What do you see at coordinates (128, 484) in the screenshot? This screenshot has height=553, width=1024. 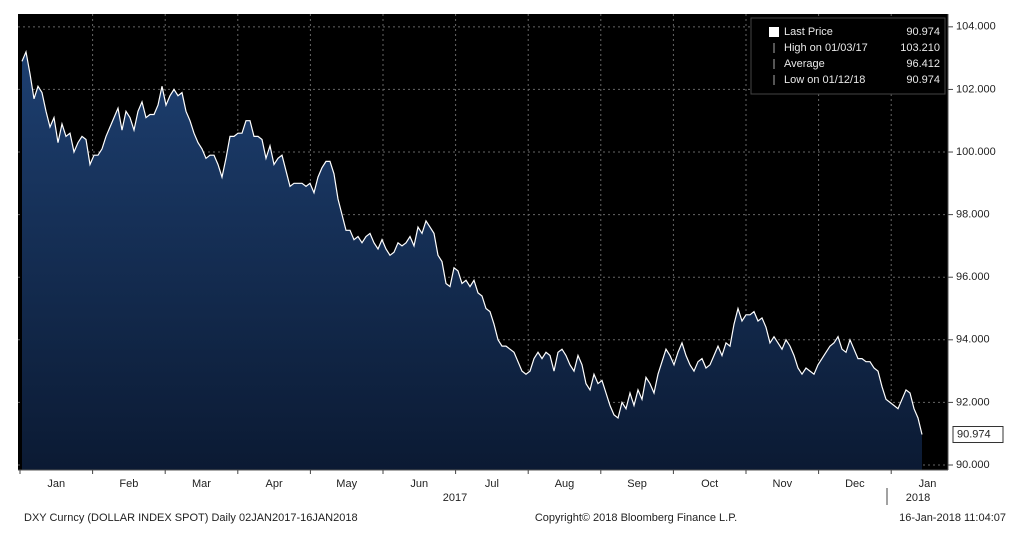 I see `x-tick-label: Feb` at bounding box center [128, 484].